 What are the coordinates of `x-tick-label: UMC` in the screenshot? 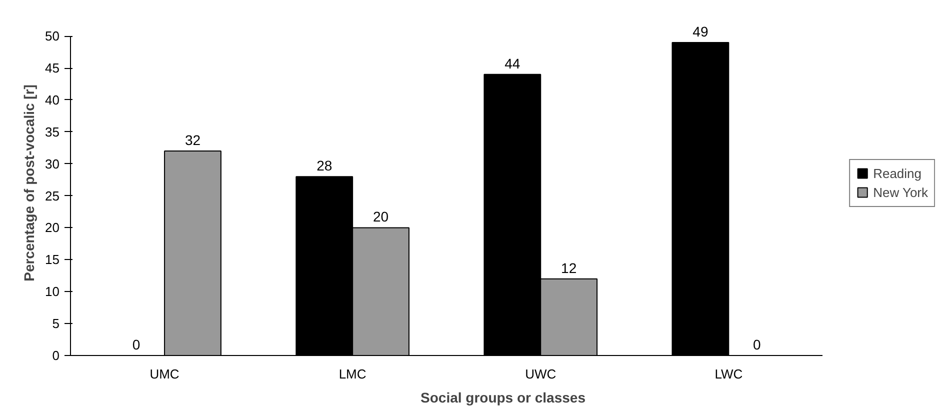 It's located at (165, 374).